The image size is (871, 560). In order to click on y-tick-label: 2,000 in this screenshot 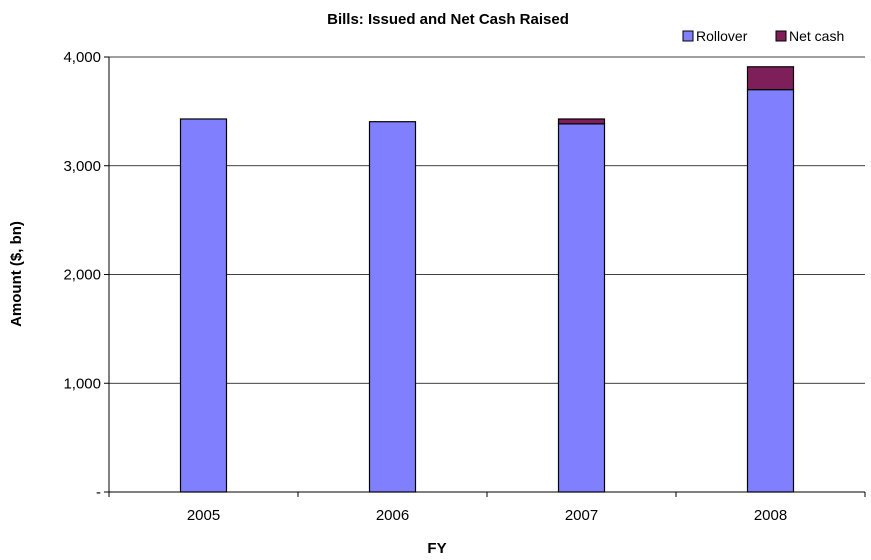, I will do `click(82, 275)`.